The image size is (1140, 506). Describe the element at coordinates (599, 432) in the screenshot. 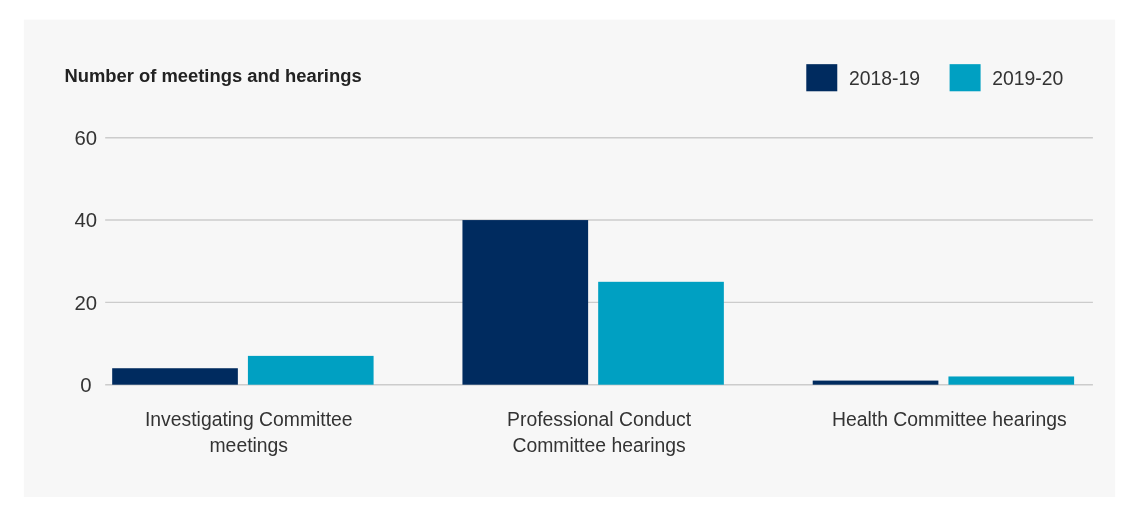

I see `x-tick-label: Professional Conduct Committee hearings` at that location.